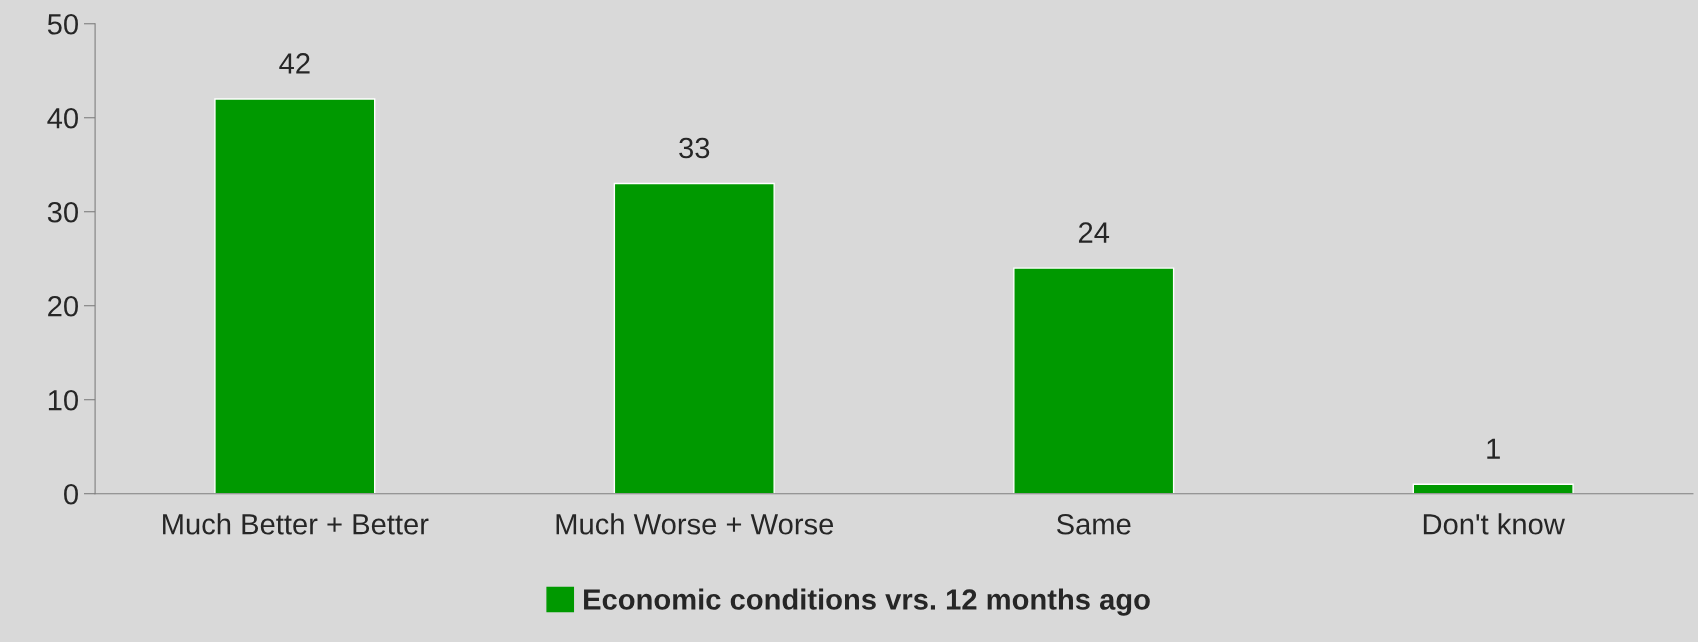  What do you see at coordinates (71, 494) in the screenshot?
I see `y-tick-label: 0` at bounding box center [71, 494].